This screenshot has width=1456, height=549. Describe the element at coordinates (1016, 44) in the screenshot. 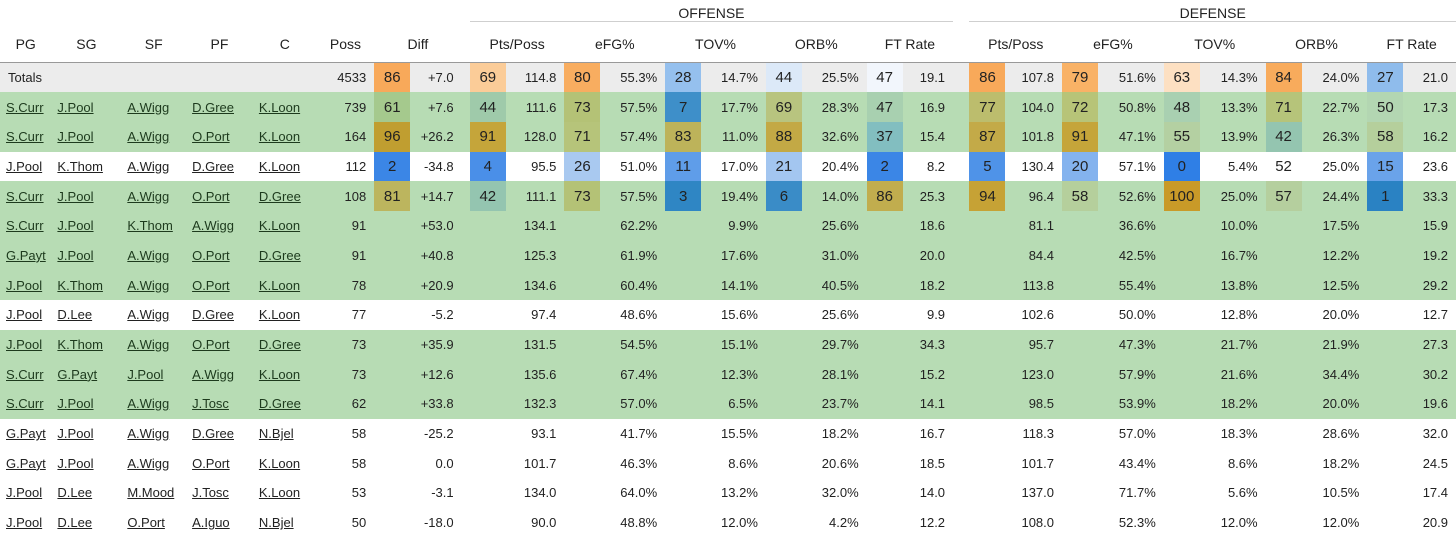

I see `col-def-pts: Pts/Poss` at that location.